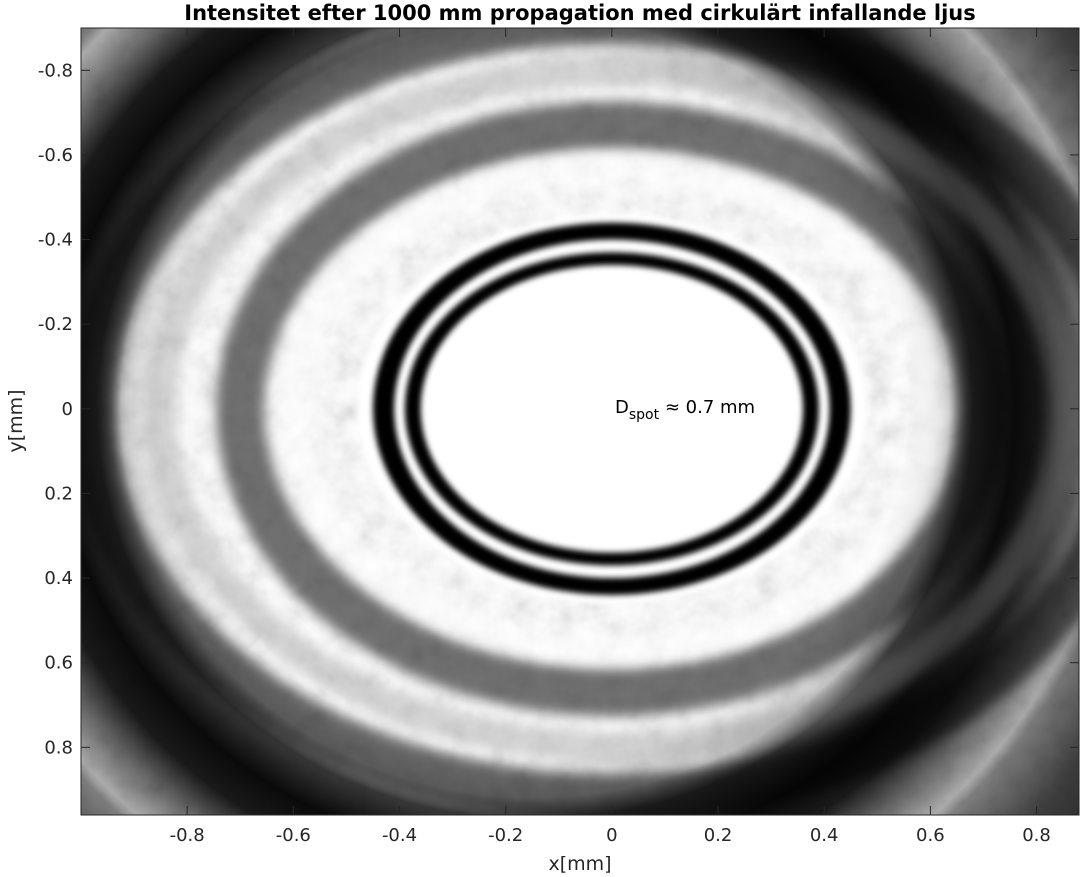 This screenshot has height=877, width=1082. Describe the element at coordinates (55, 70) in the screenshot. I see `y-tick-label: -0.8` at that location.